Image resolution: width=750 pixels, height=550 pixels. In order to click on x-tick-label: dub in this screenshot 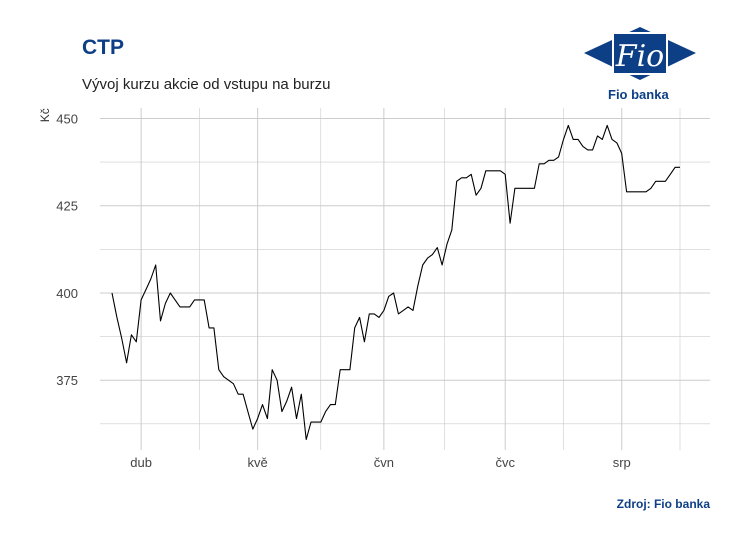, I will do `click(141, 462)`.